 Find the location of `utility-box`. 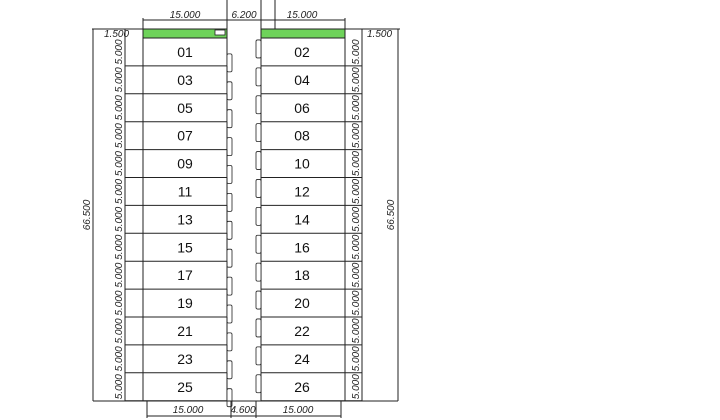

utility-box is located at coordinates (220, 32).